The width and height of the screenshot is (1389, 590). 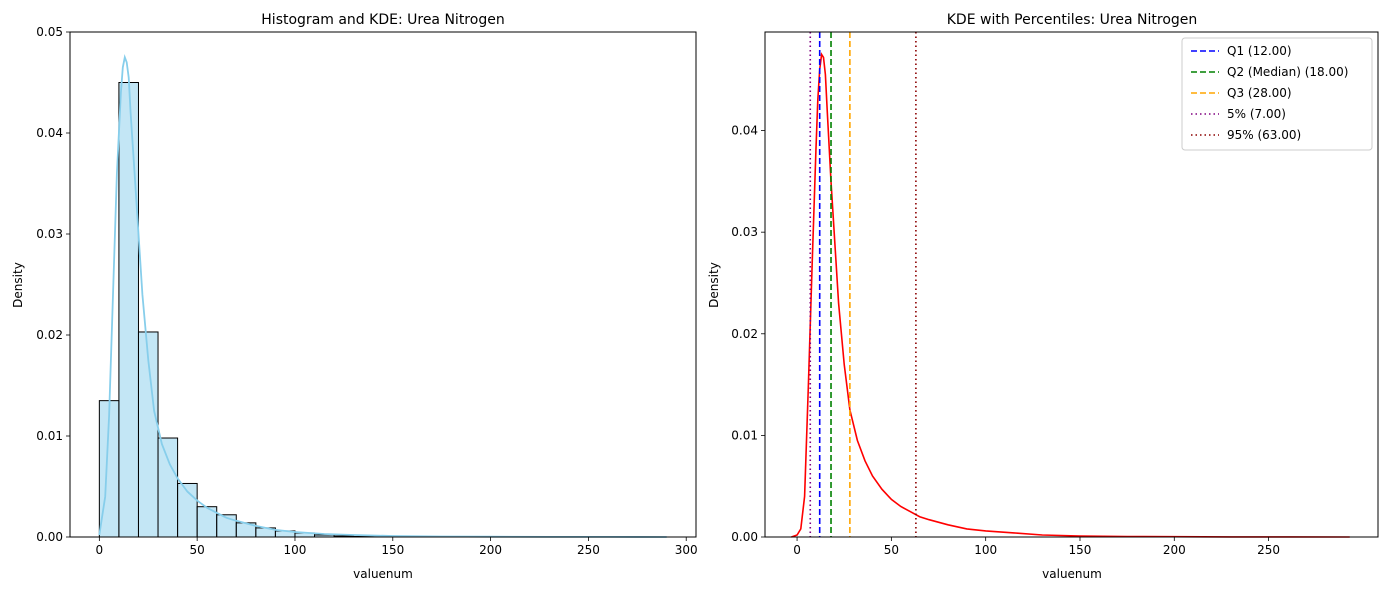 What do you see at coordinates (1256, 114) in the screenshot?
I see `legend-label: 5% (7.00)` at bounding box center [1256, 114].